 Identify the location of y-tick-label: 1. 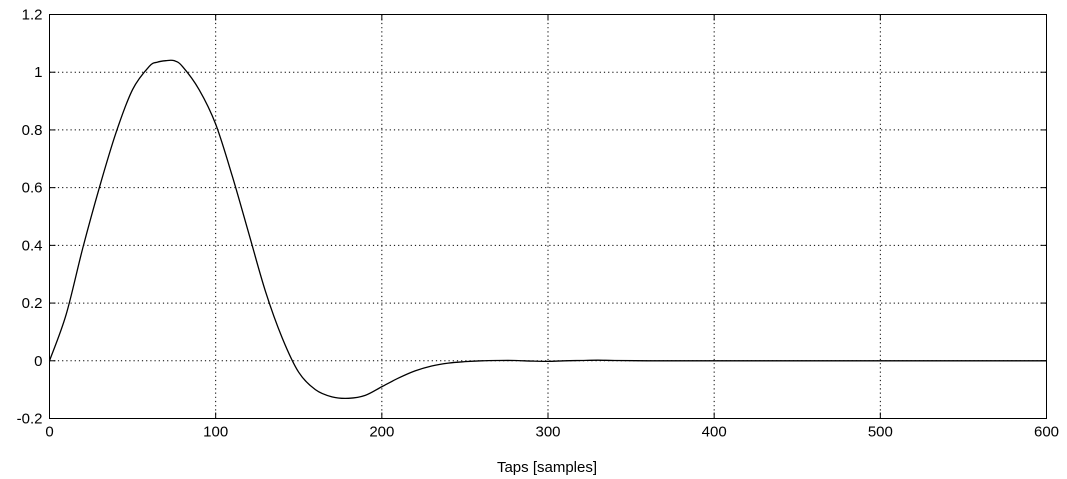
(38, 72).